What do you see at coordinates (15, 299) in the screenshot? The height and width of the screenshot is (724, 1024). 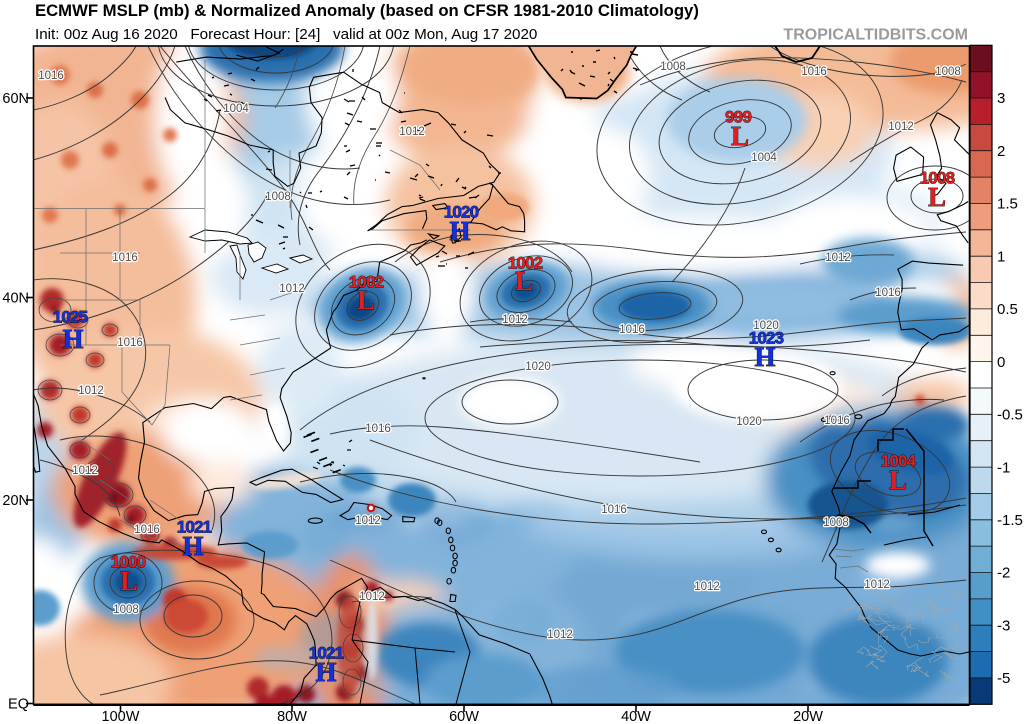 I see `svg-text: 40N` at bounding box center [15, 299].